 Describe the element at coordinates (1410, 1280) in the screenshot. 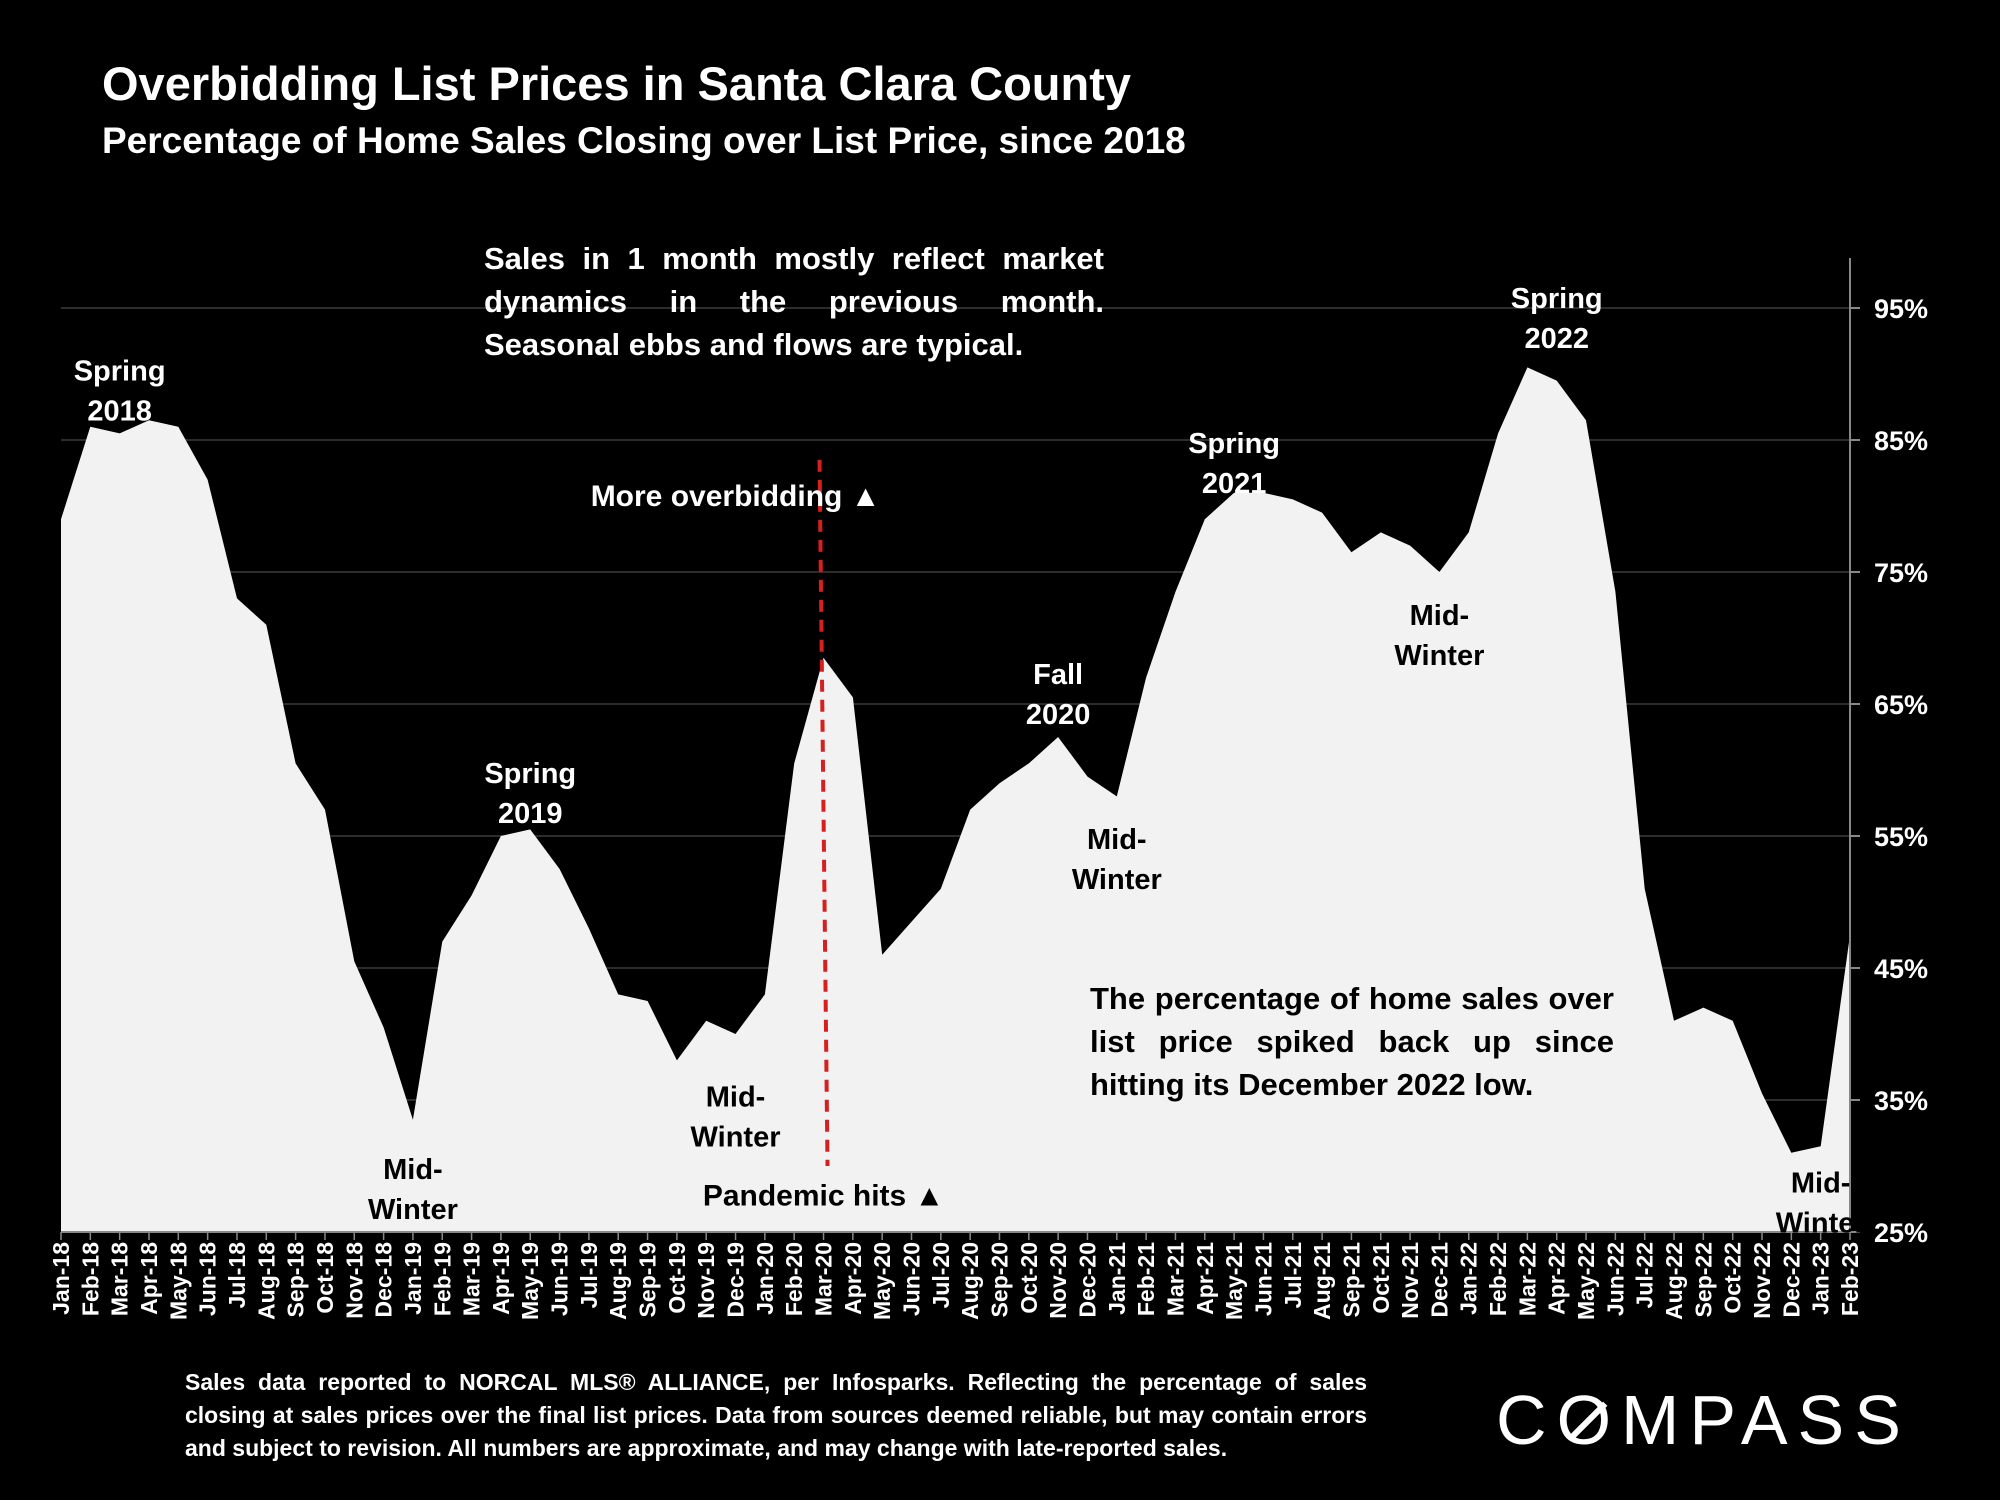

I see `x-tick-label: Nov-21` at that location.